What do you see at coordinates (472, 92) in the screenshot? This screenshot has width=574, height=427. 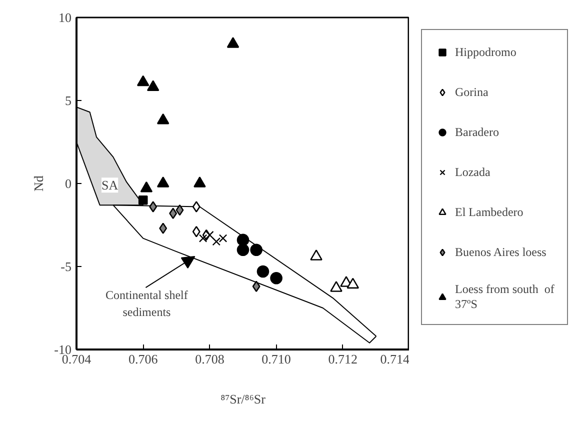 I see `legend-label: Gorina` at bounding box center [472, 92].